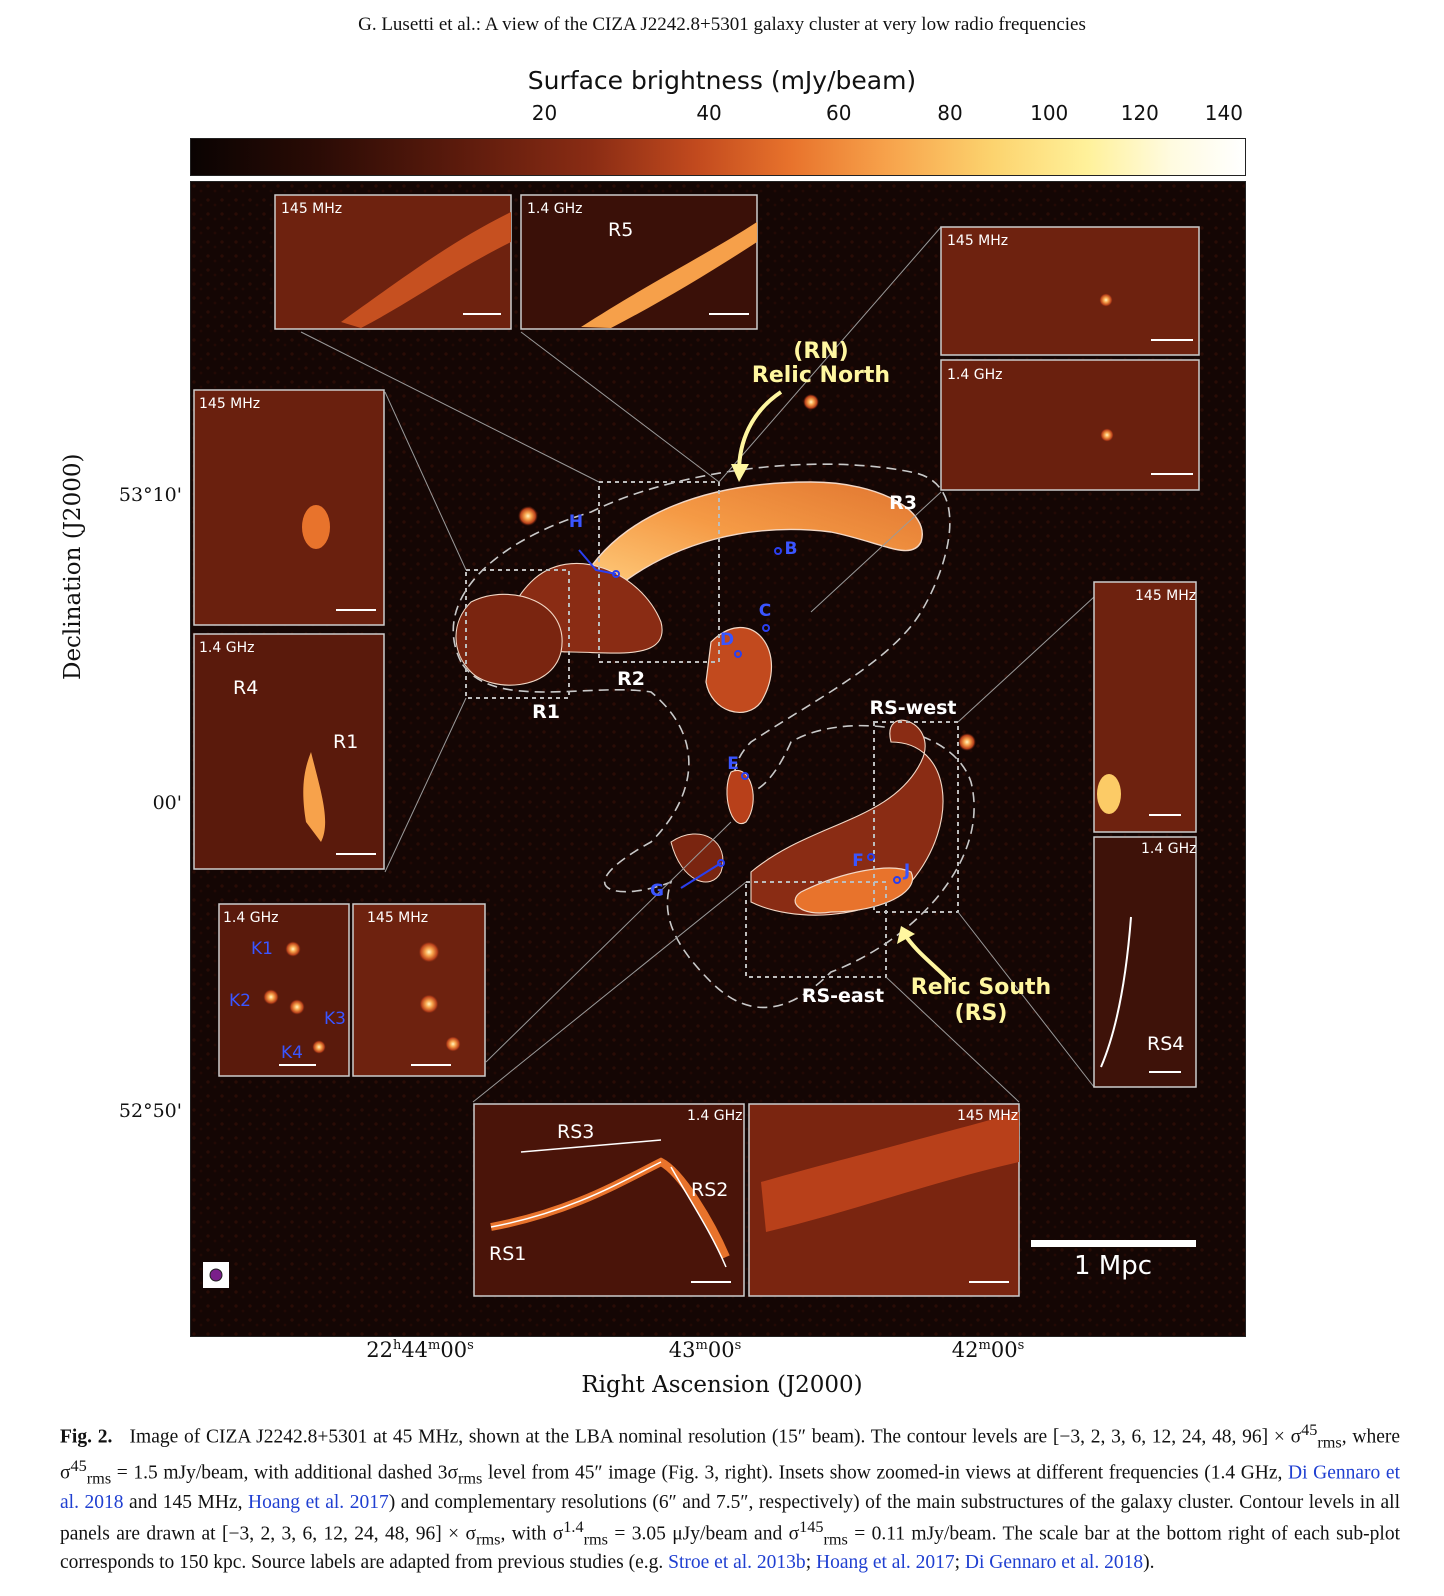  I want to click on colorbar, so click(718, 157).